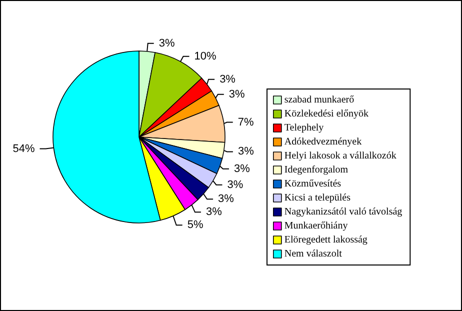 The height and width of the screenshot is (311, 462). What do you see at coordinates (195, 225) in the screenshot?
I see `data-label: 5%` at bounding box center [195, 225].